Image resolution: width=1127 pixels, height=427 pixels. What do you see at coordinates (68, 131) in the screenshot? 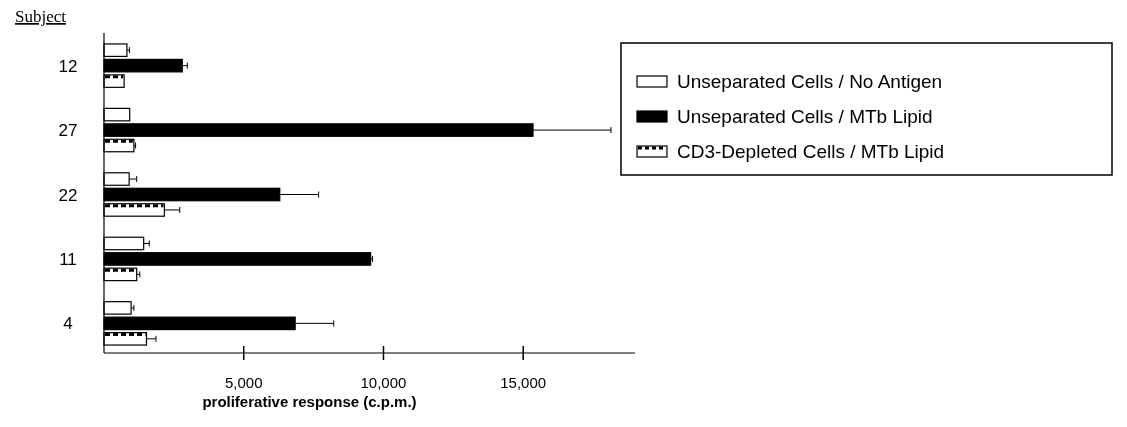
I see `y-tick-label: 27` at bounding box center [68, 131].